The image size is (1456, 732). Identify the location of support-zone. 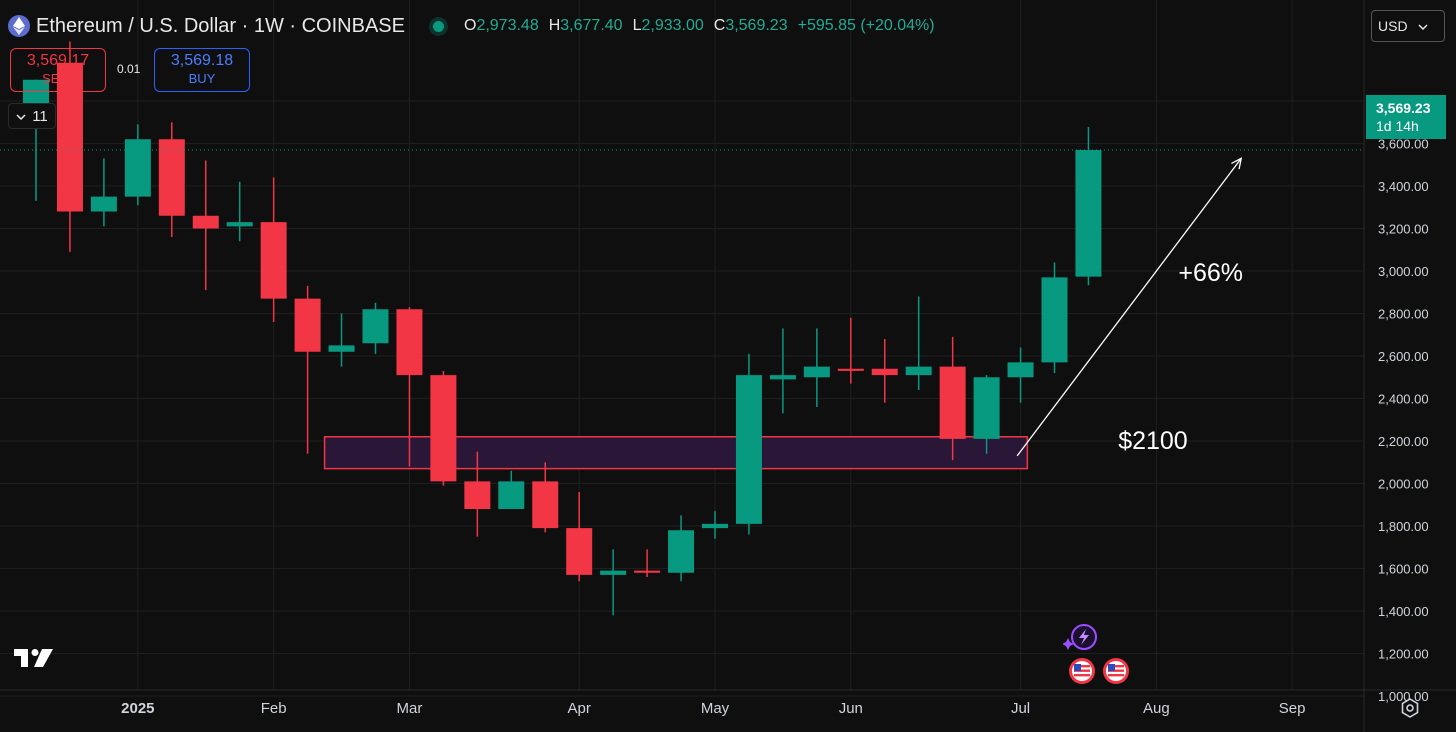
(676, 453).